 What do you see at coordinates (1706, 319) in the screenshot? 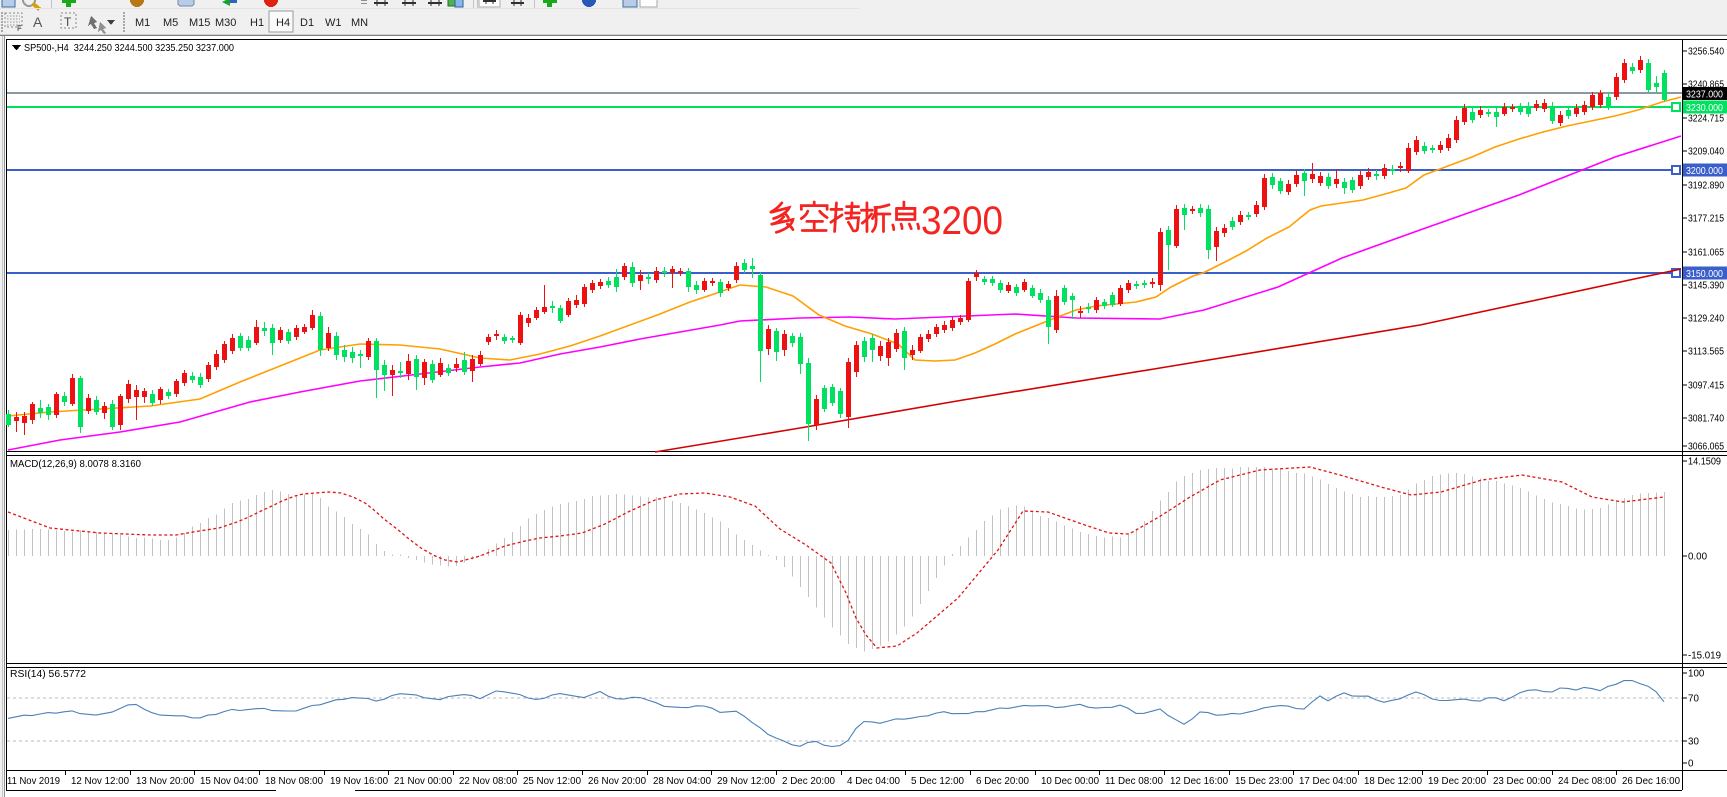
I see `svg-text: 3129.240` at bounding box center [1706, 319].